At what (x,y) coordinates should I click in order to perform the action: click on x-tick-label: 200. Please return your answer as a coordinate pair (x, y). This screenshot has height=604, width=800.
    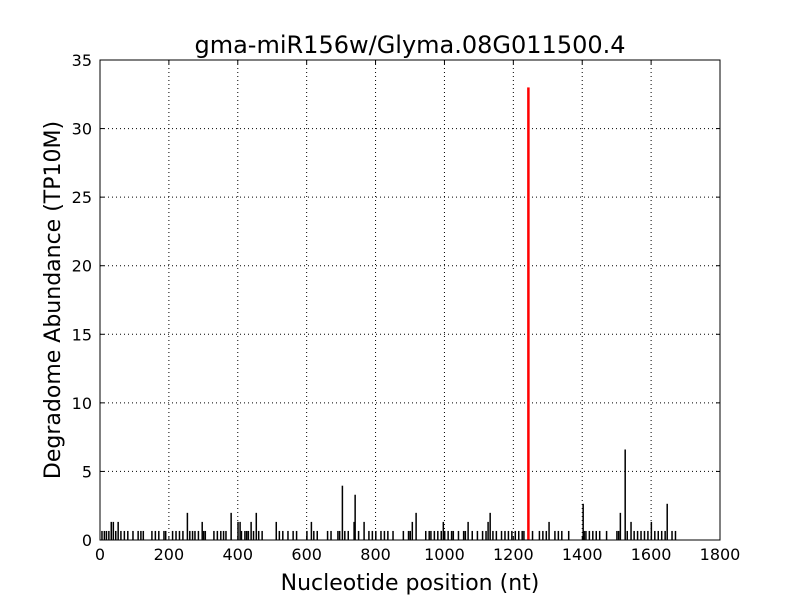
    Looking at the image, I should click on (169, 554).